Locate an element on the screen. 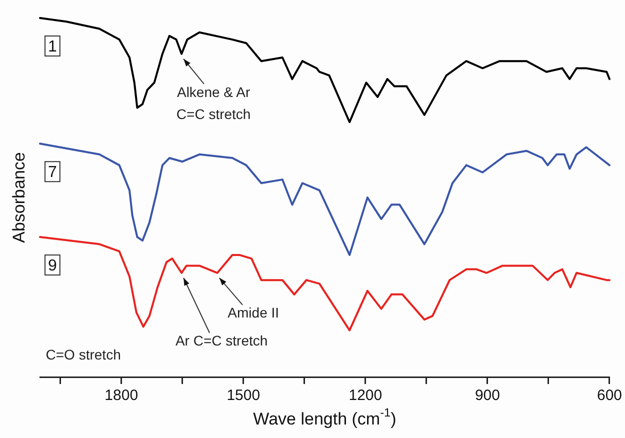 This screenshot has height=438, width=625. series-label: 7 is located at coordinates (52, 173).